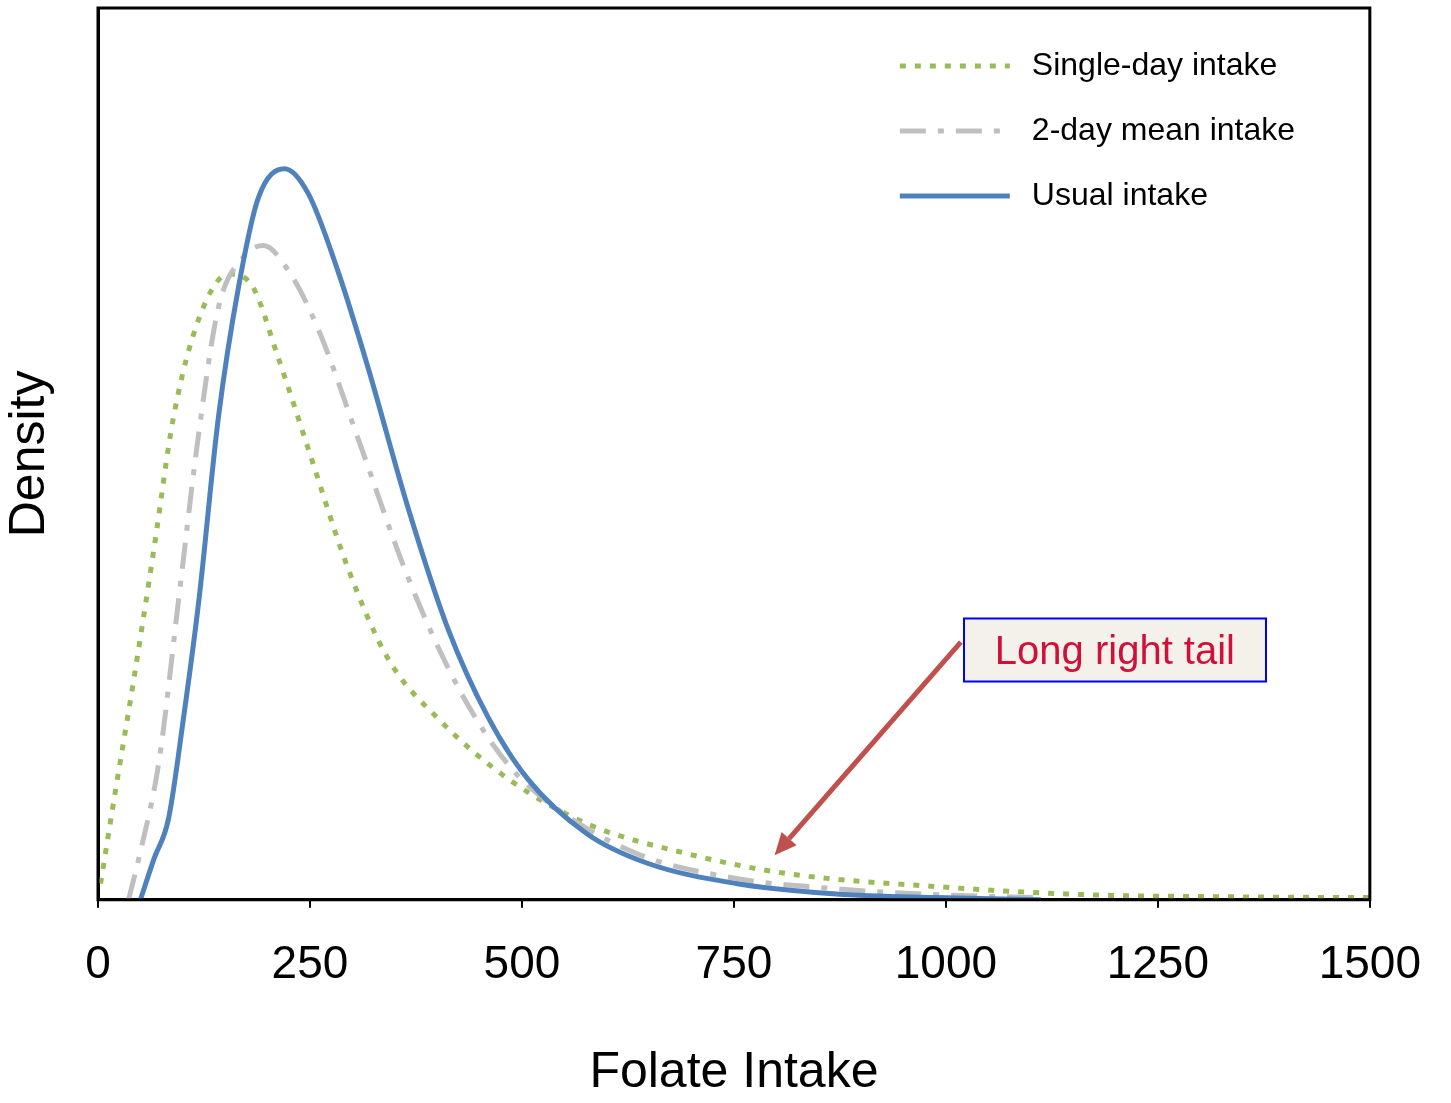  Describe the element at coordinates (1154, 63) in the screenshot. I see `legend-label: Single-day intake` at that location.